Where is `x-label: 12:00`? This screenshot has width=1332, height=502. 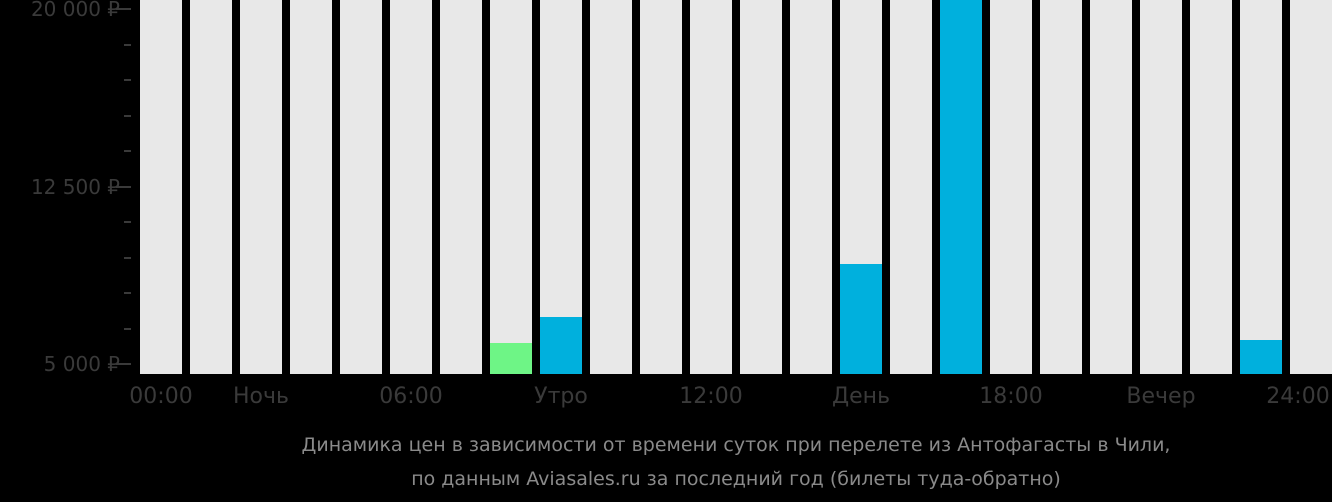
x-label: 12:00 is located at coordinates (711, 396).